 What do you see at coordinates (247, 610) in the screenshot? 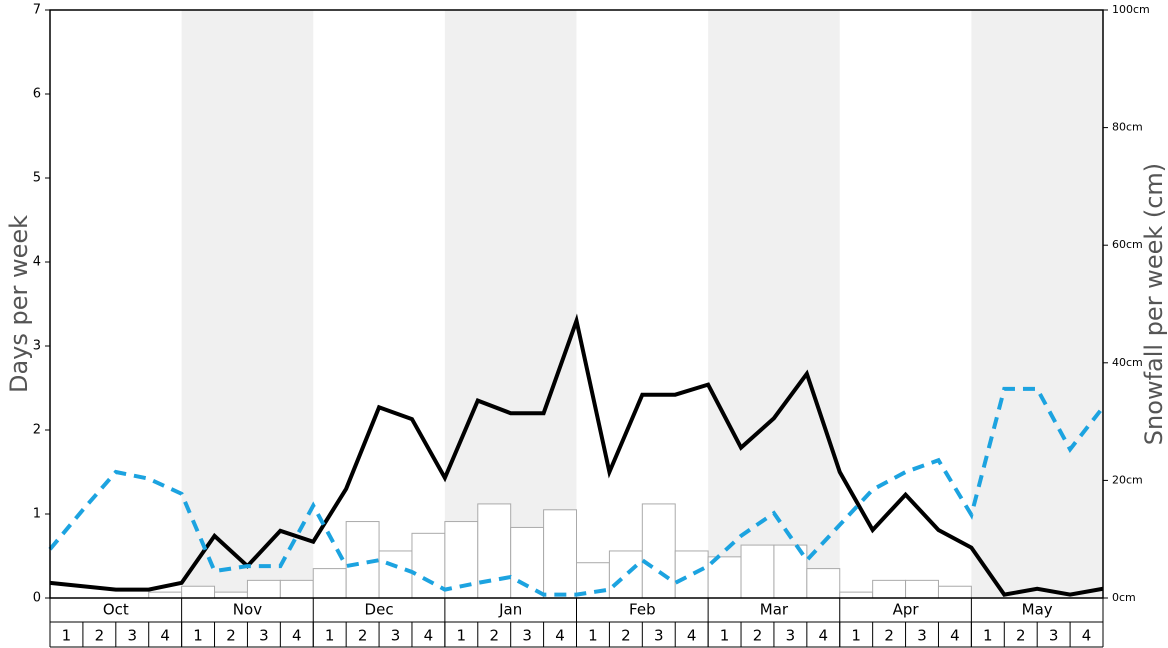
I see `month-label: Nov` at bounding box center [247, 610].